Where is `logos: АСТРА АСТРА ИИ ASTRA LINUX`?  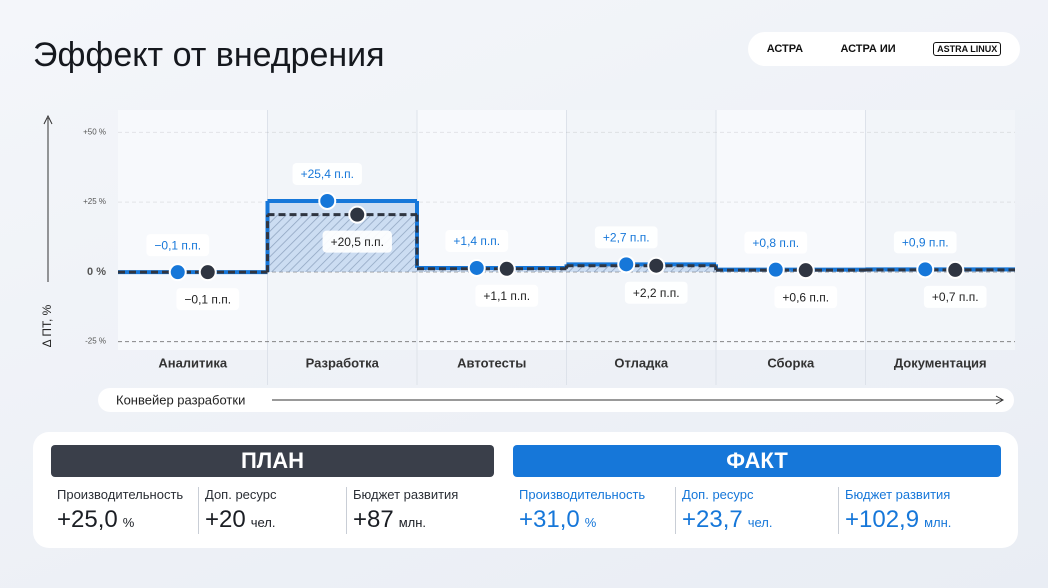
logos: АСТРА АСТРА ИИ ASTRA LINUX is located at coordinates (884, 49).